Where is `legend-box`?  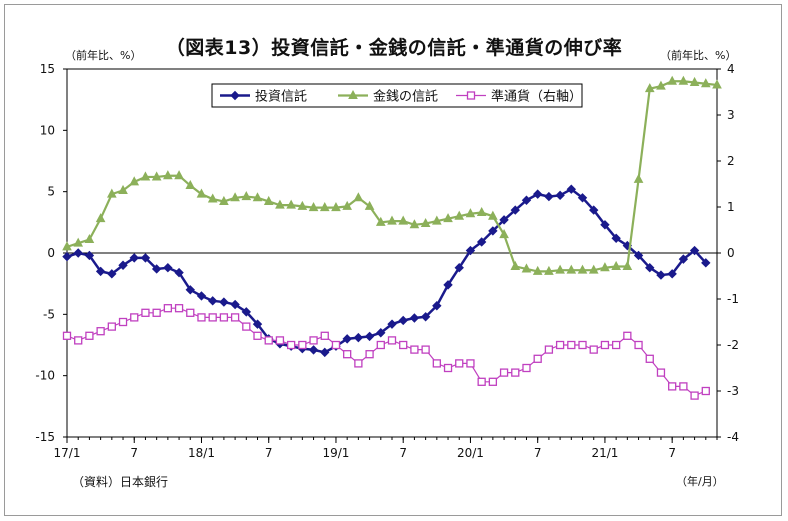 legend-box is located at coordinates (397, 95).